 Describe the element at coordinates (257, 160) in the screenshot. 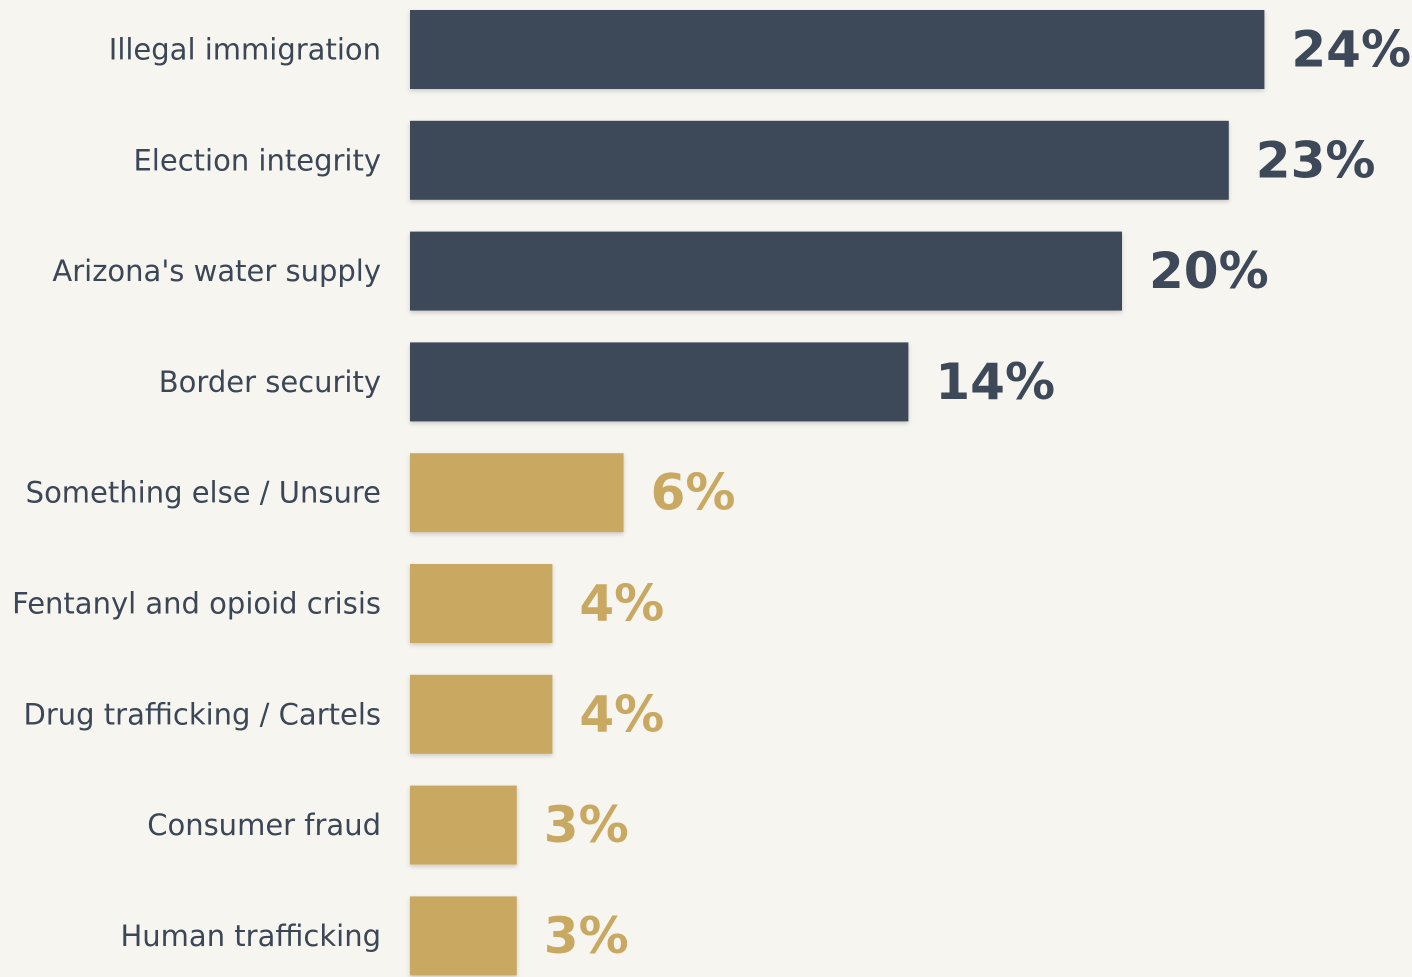

I see `category-label: Election integrity` at that location.